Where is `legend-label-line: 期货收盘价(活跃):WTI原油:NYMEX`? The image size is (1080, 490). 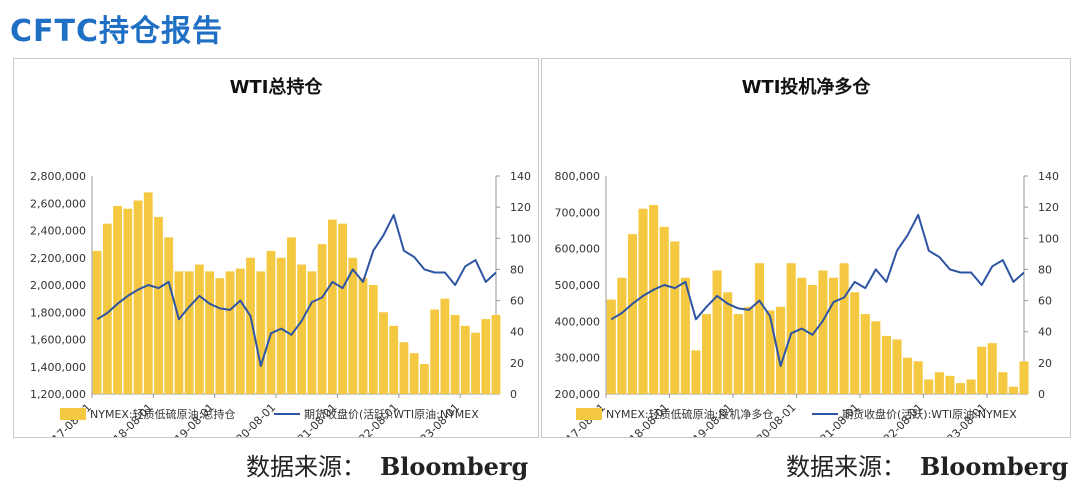
legend-label-line: 期货收盘价(活跃):WTI原油:NYMEX is located at coordinates (391, 414).